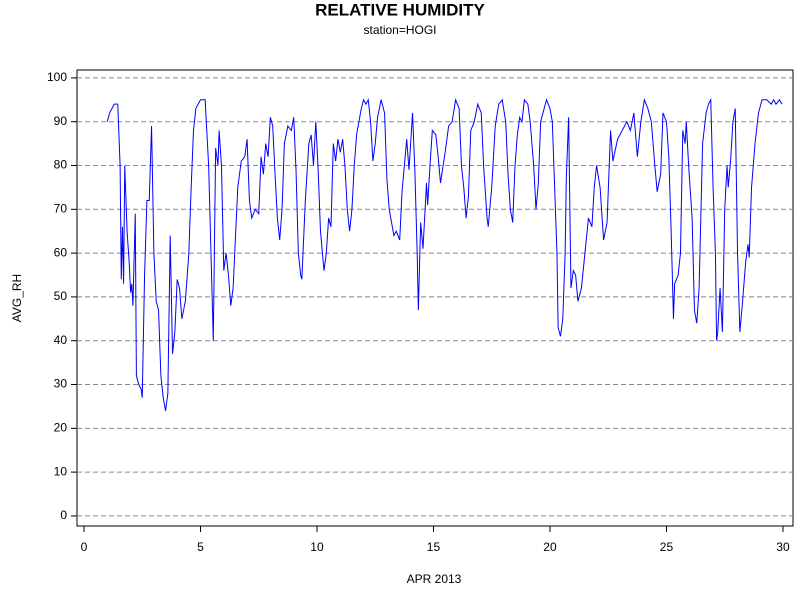 This screenshot has height=600, width=800. Describe the element at coordinates (200, 547) in the screenshot. I see `x-tick-label: 5` at that location.